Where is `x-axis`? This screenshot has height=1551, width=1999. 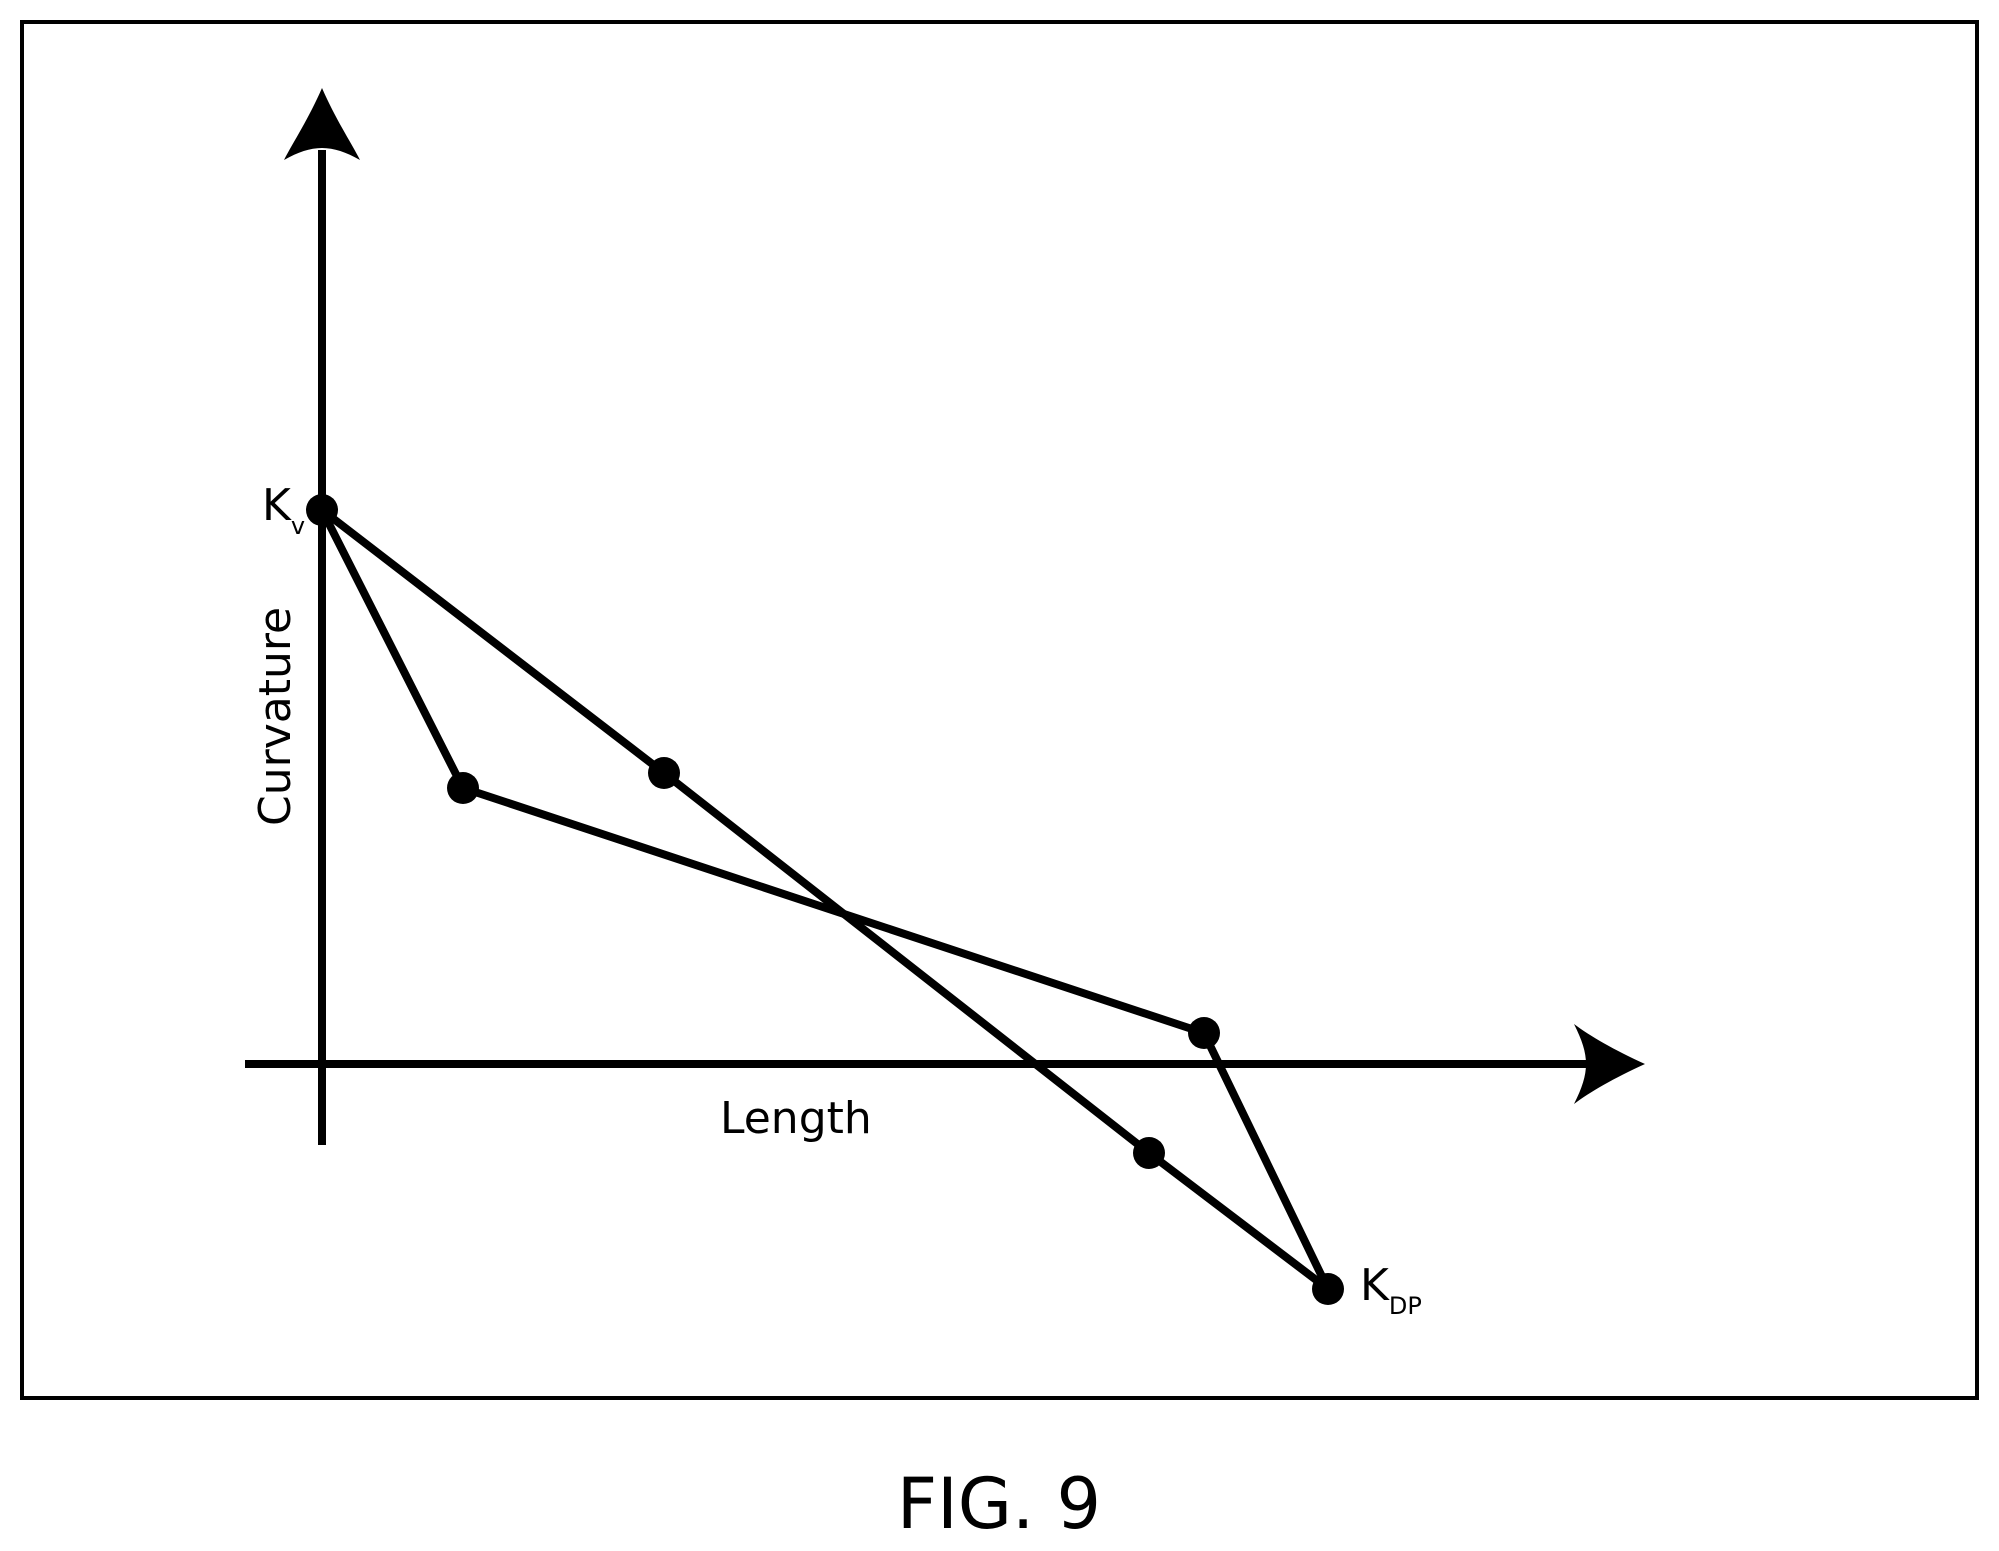
x-axis is located at coordinates (945, 1064).